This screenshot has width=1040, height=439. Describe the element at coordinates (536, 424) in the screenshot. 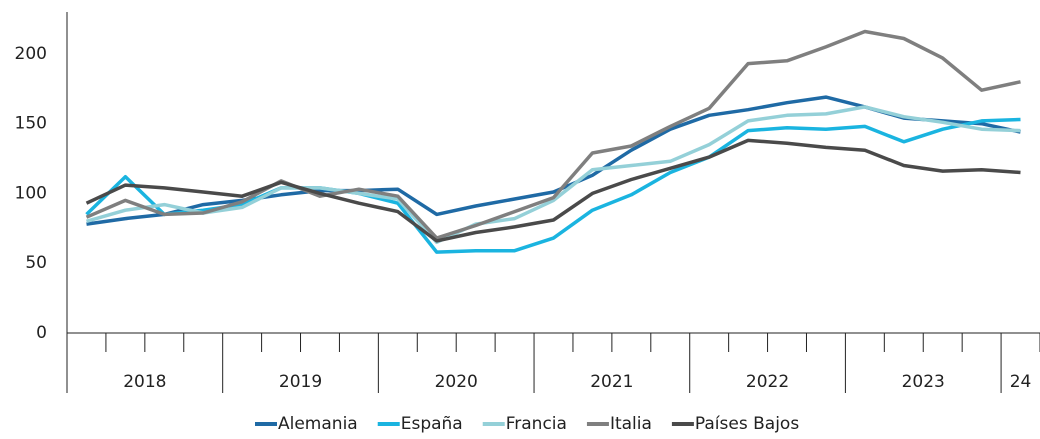

I see `legend-label: Francia` at that location.